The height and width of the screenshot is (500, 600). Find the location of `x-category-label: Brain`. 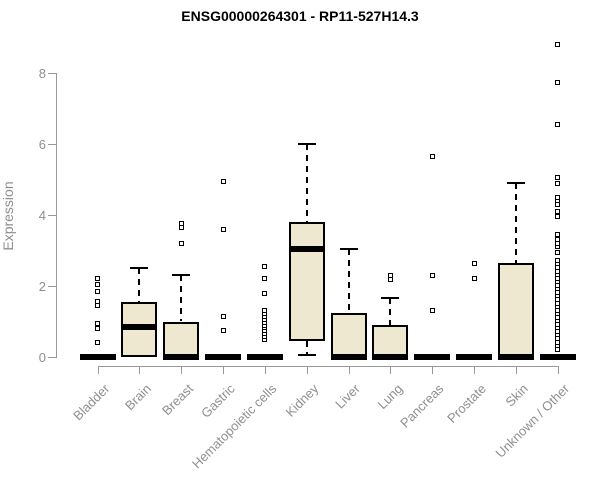

x-category-label: Brain is located at coordinates (137, 397).